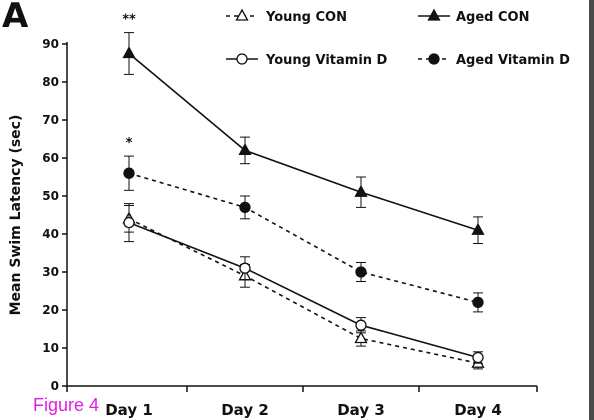 This screenshot has height=420, width=594. I want to click on y-tick-label: 60, so click(50, 158).